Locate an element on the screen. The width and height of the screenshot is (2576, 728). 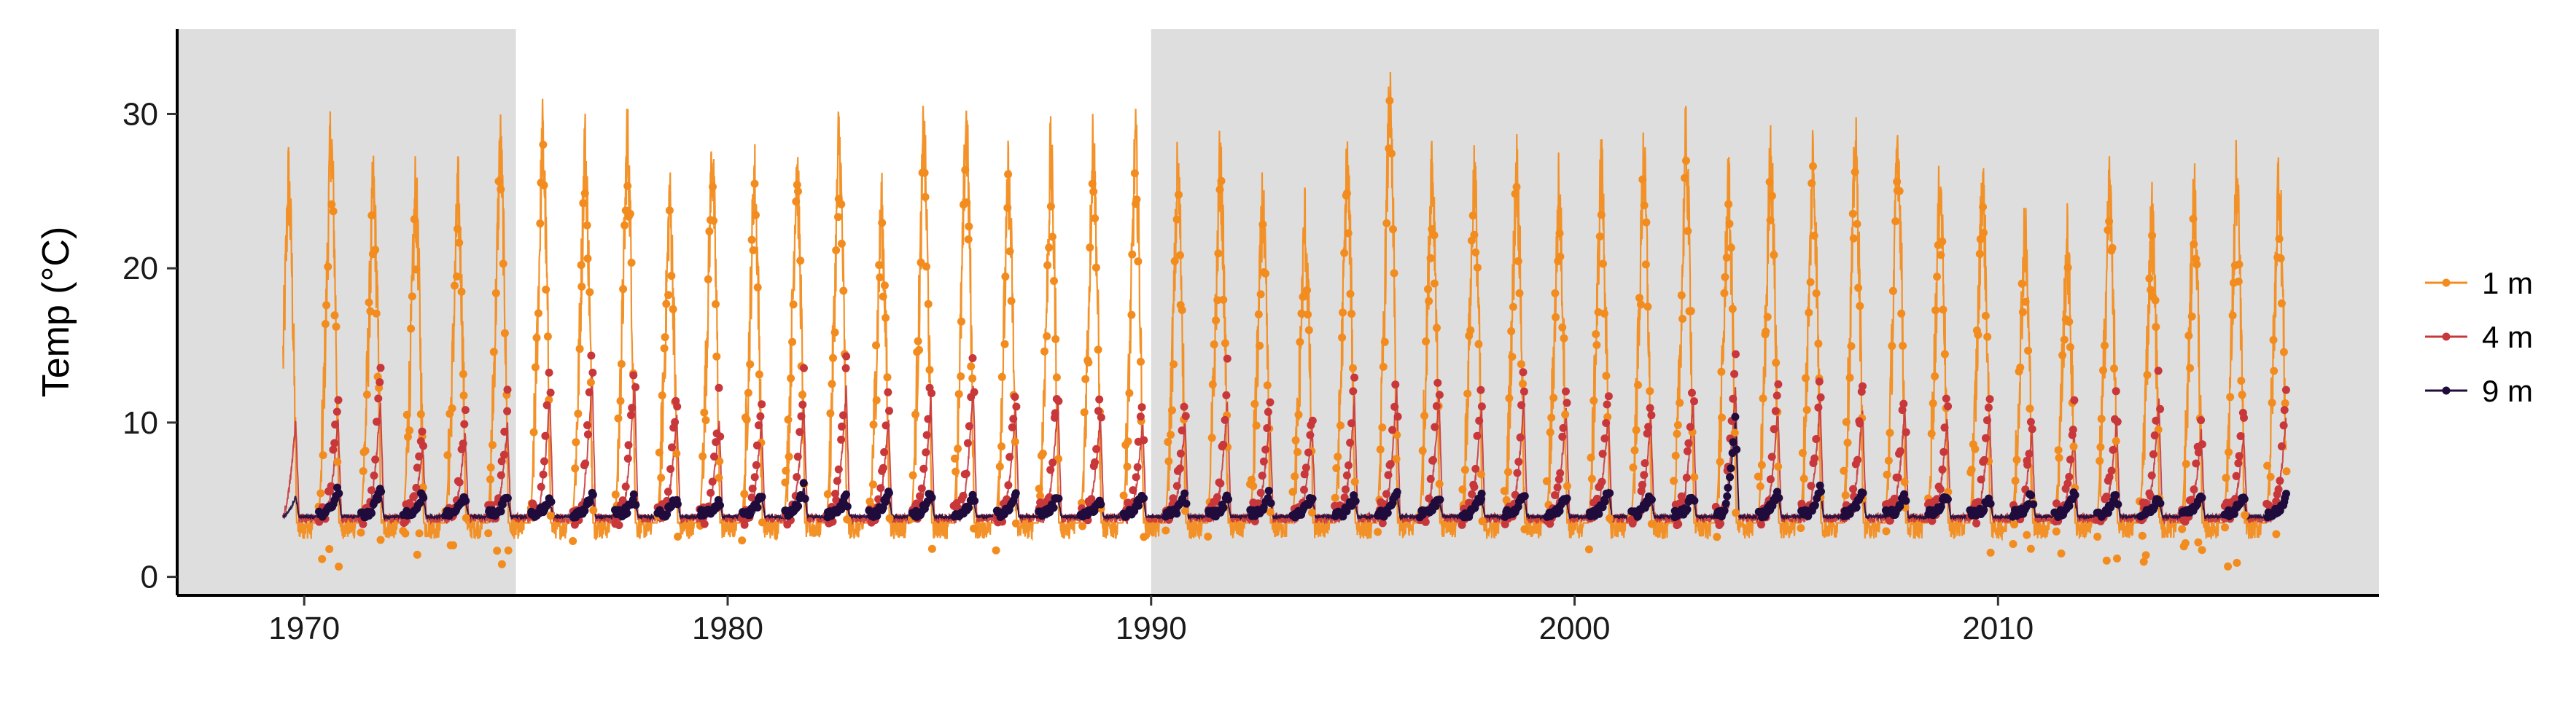
x-tick-label: 1980 is located at coordinates (727, 628).